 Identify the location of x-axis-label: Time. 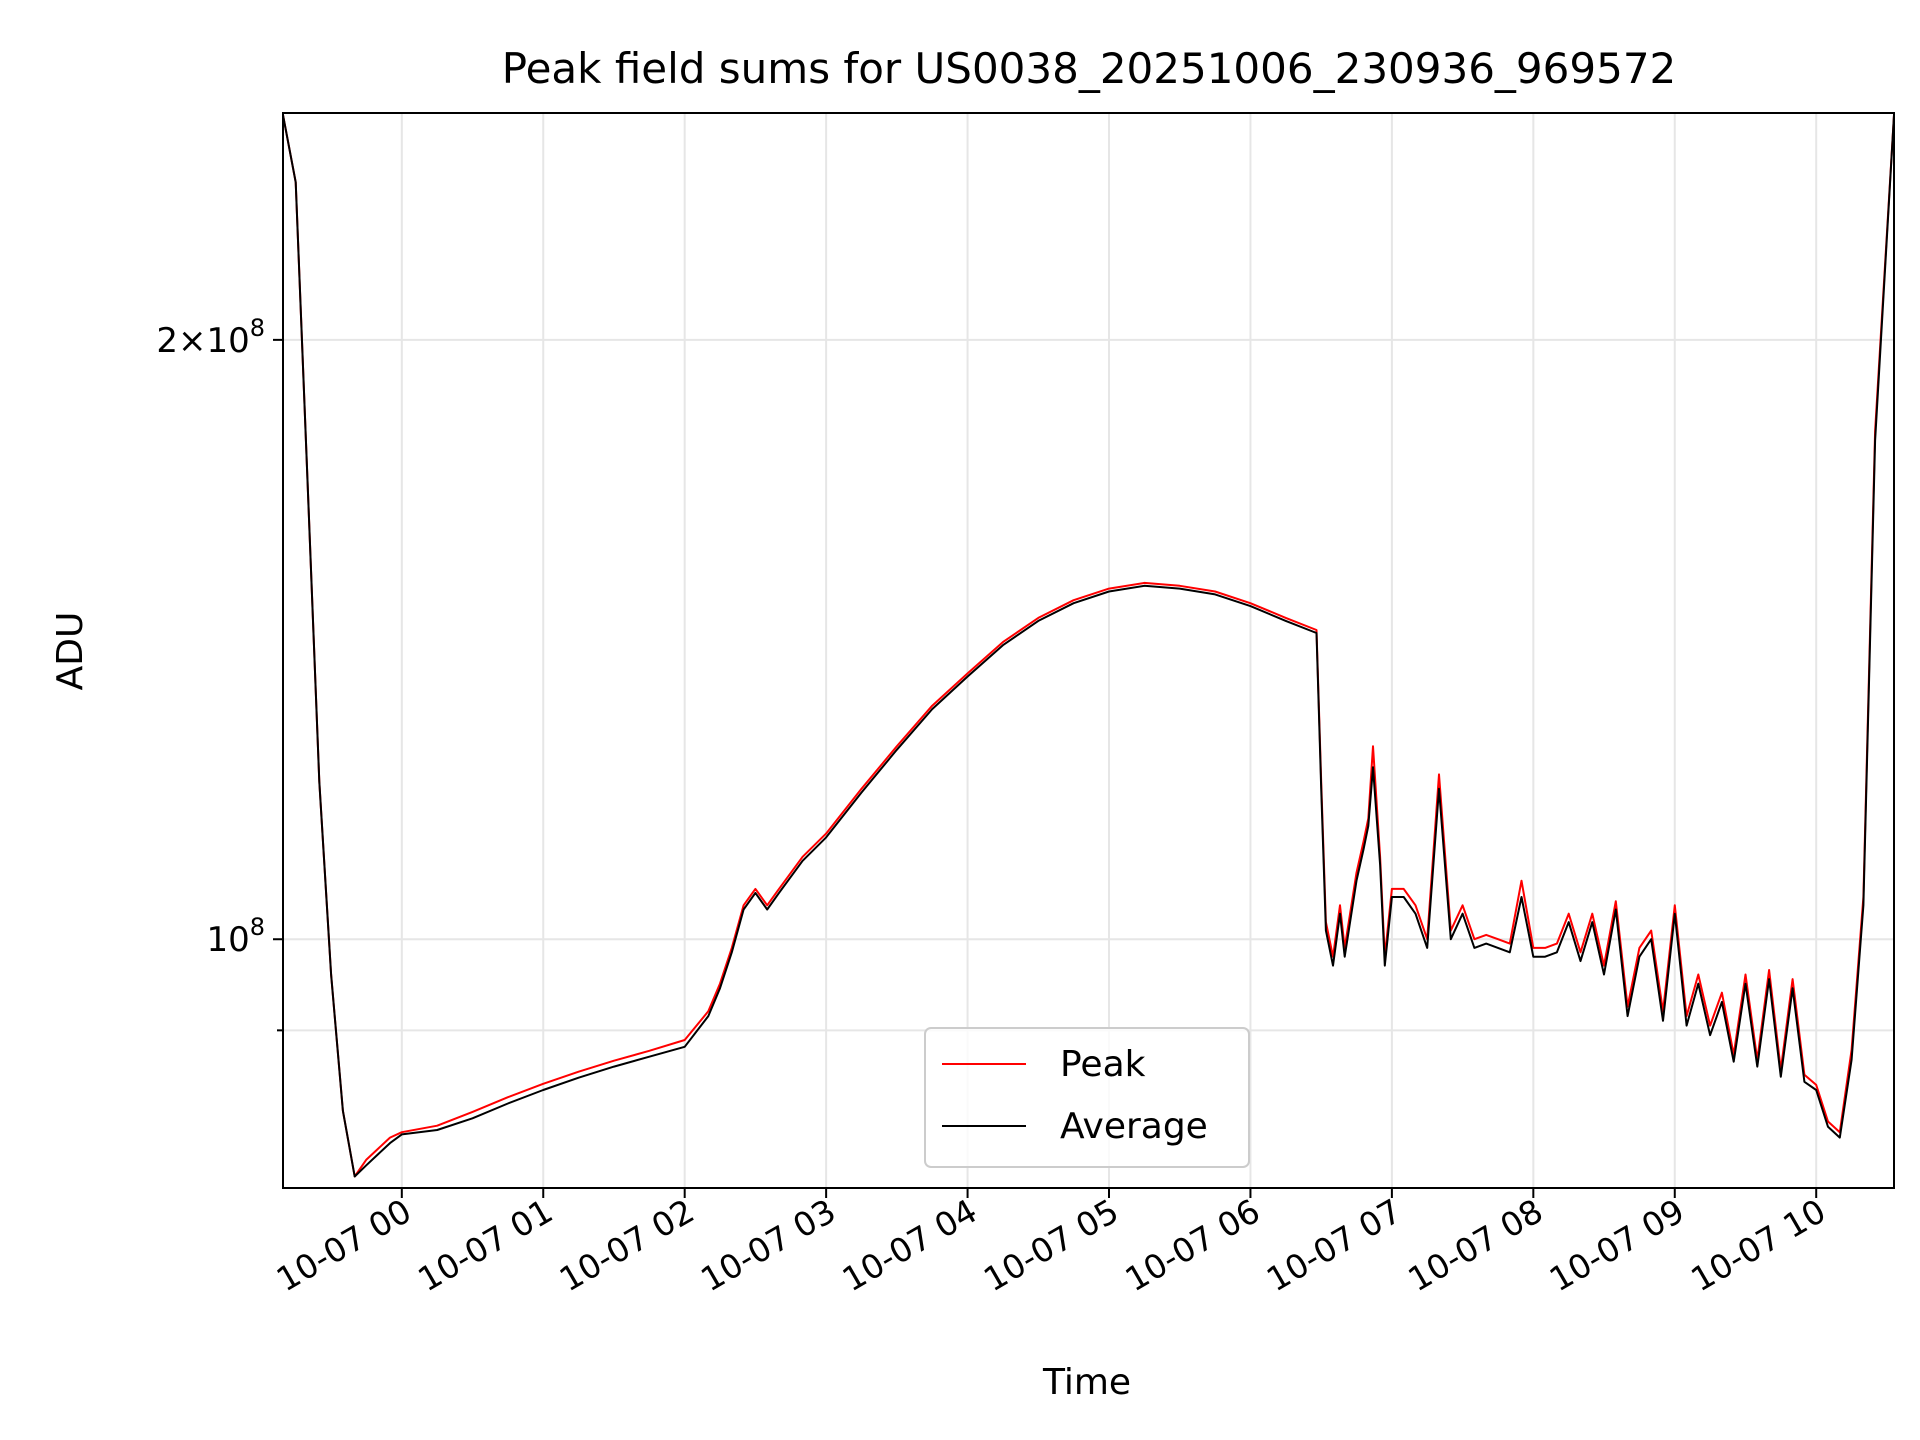
(1086, 1382).